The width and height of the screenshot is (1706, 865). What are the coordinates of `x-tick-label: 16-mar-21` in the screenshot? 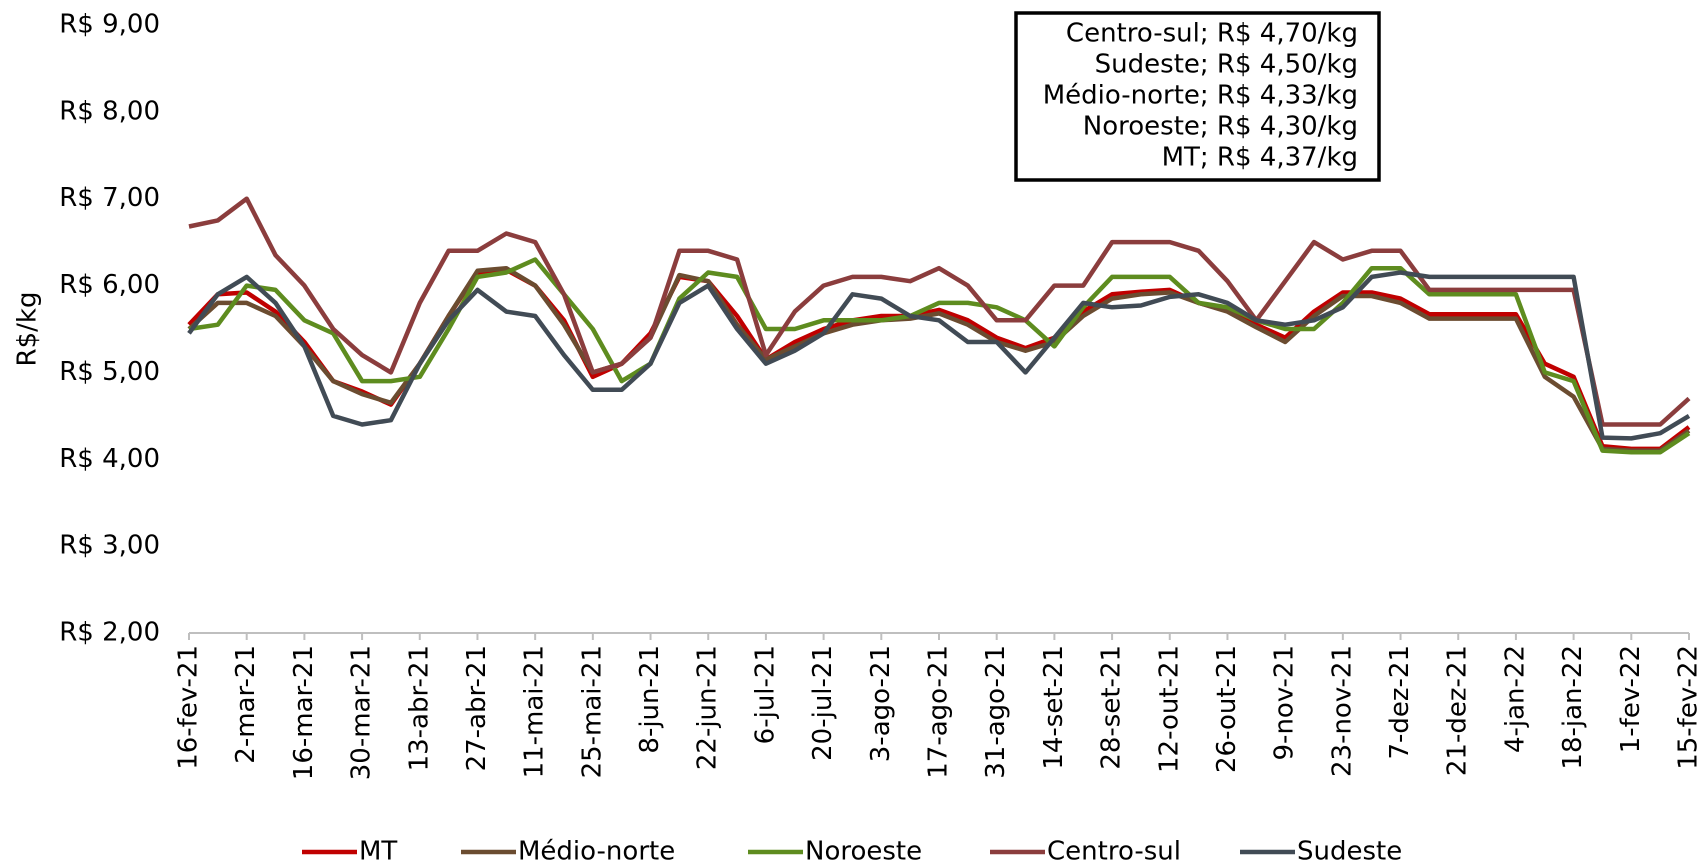 It's located at (304, 712).